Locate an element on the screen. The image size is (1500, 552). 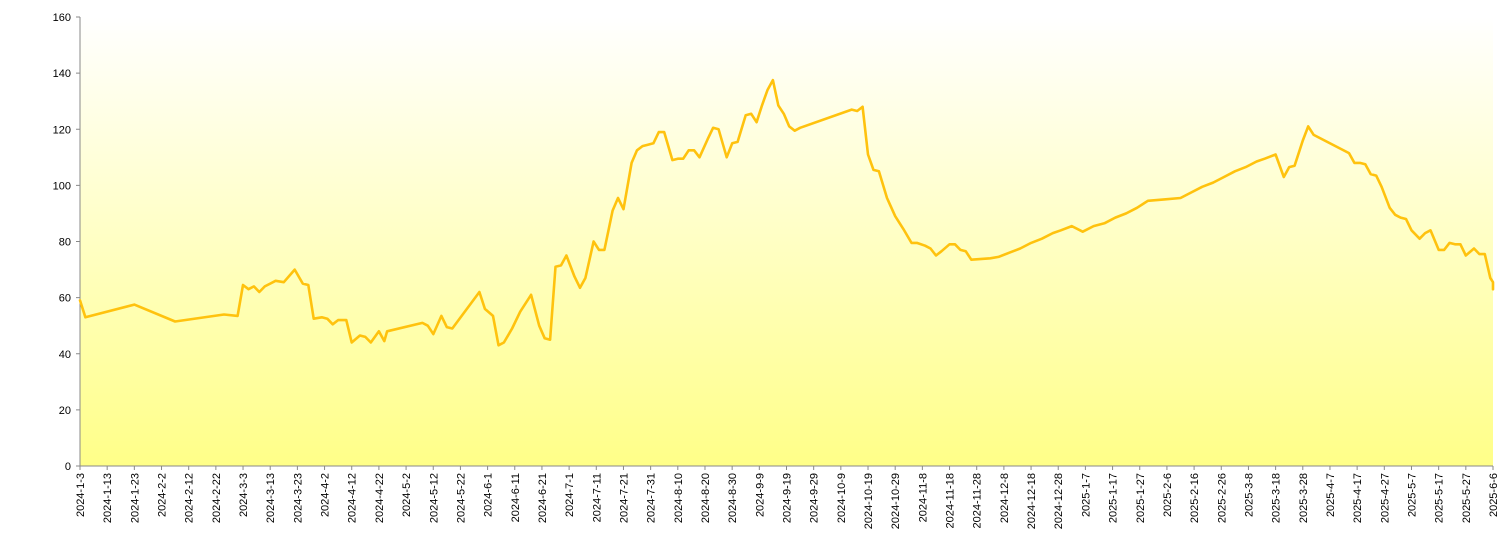
y-tick-label: 60 is located at coordinates (65, 299).